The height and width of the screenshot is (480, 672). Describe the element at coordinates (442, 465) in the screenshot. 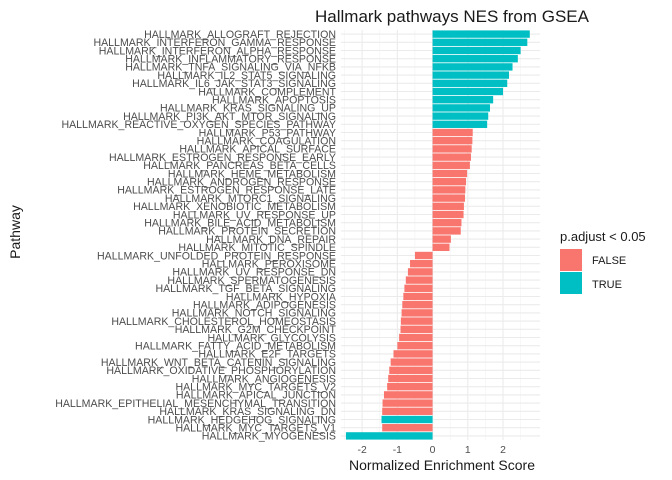

I see `x-axis-title: Normalized Enrichment Score` at that location.